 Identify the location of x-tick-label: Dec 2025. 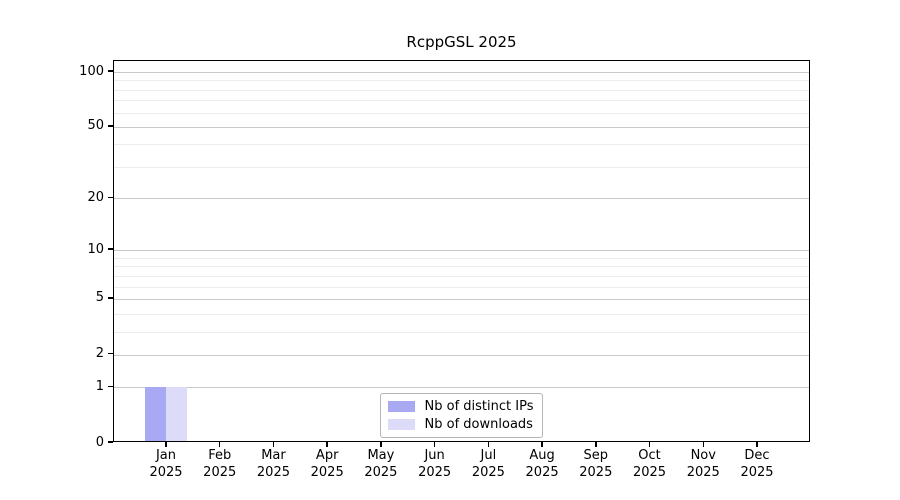
(757, 464).